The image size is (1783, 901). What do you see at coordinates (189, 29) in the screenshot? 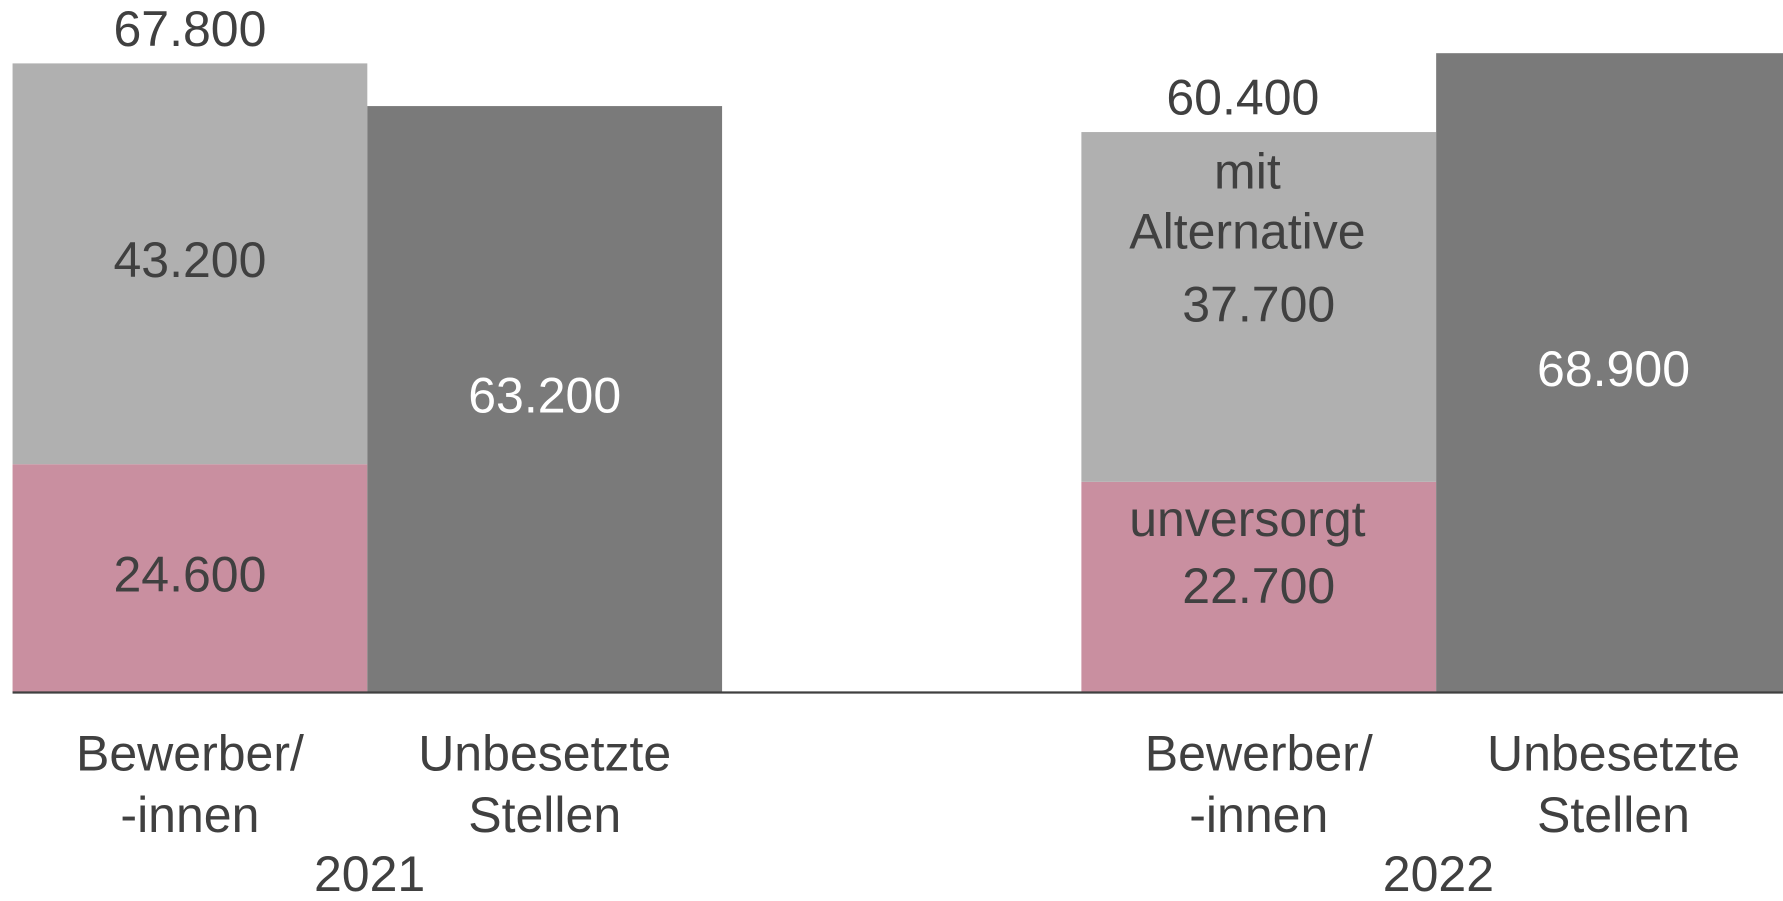
I see `total-label: 67.800` at bounding box center [189, 29].